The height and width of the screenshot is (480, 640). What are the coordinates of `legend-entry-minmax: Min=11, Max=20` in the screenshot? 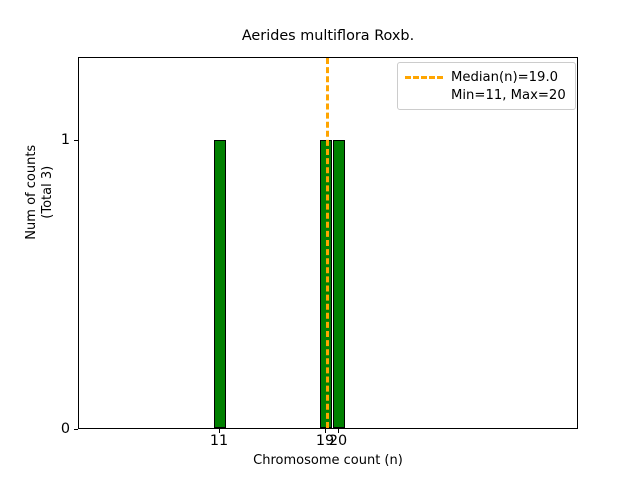 It's located at (486, 95).